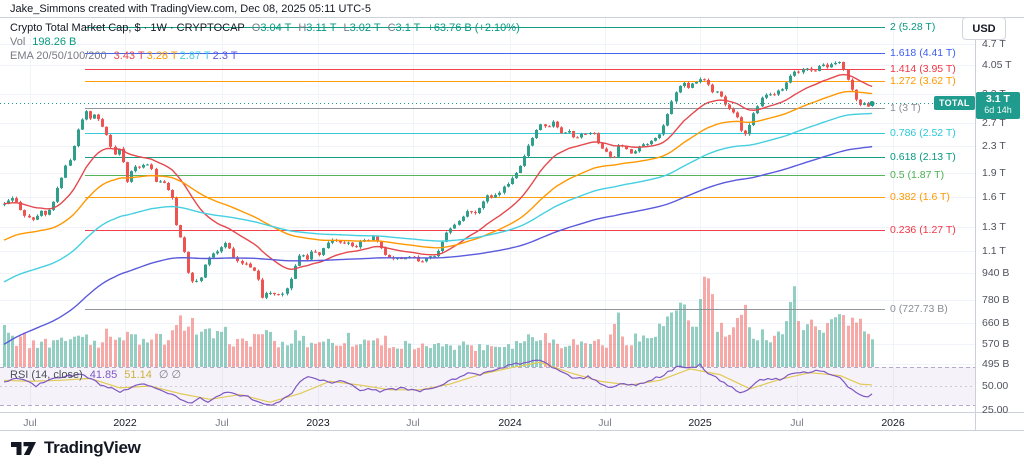 This screenshot has height=473, width=1024. What do you see at coordinates (905, 107) in the screenshot?
I see `fib-level-label: 1 (3 T)` at bounding box center [905, 107].